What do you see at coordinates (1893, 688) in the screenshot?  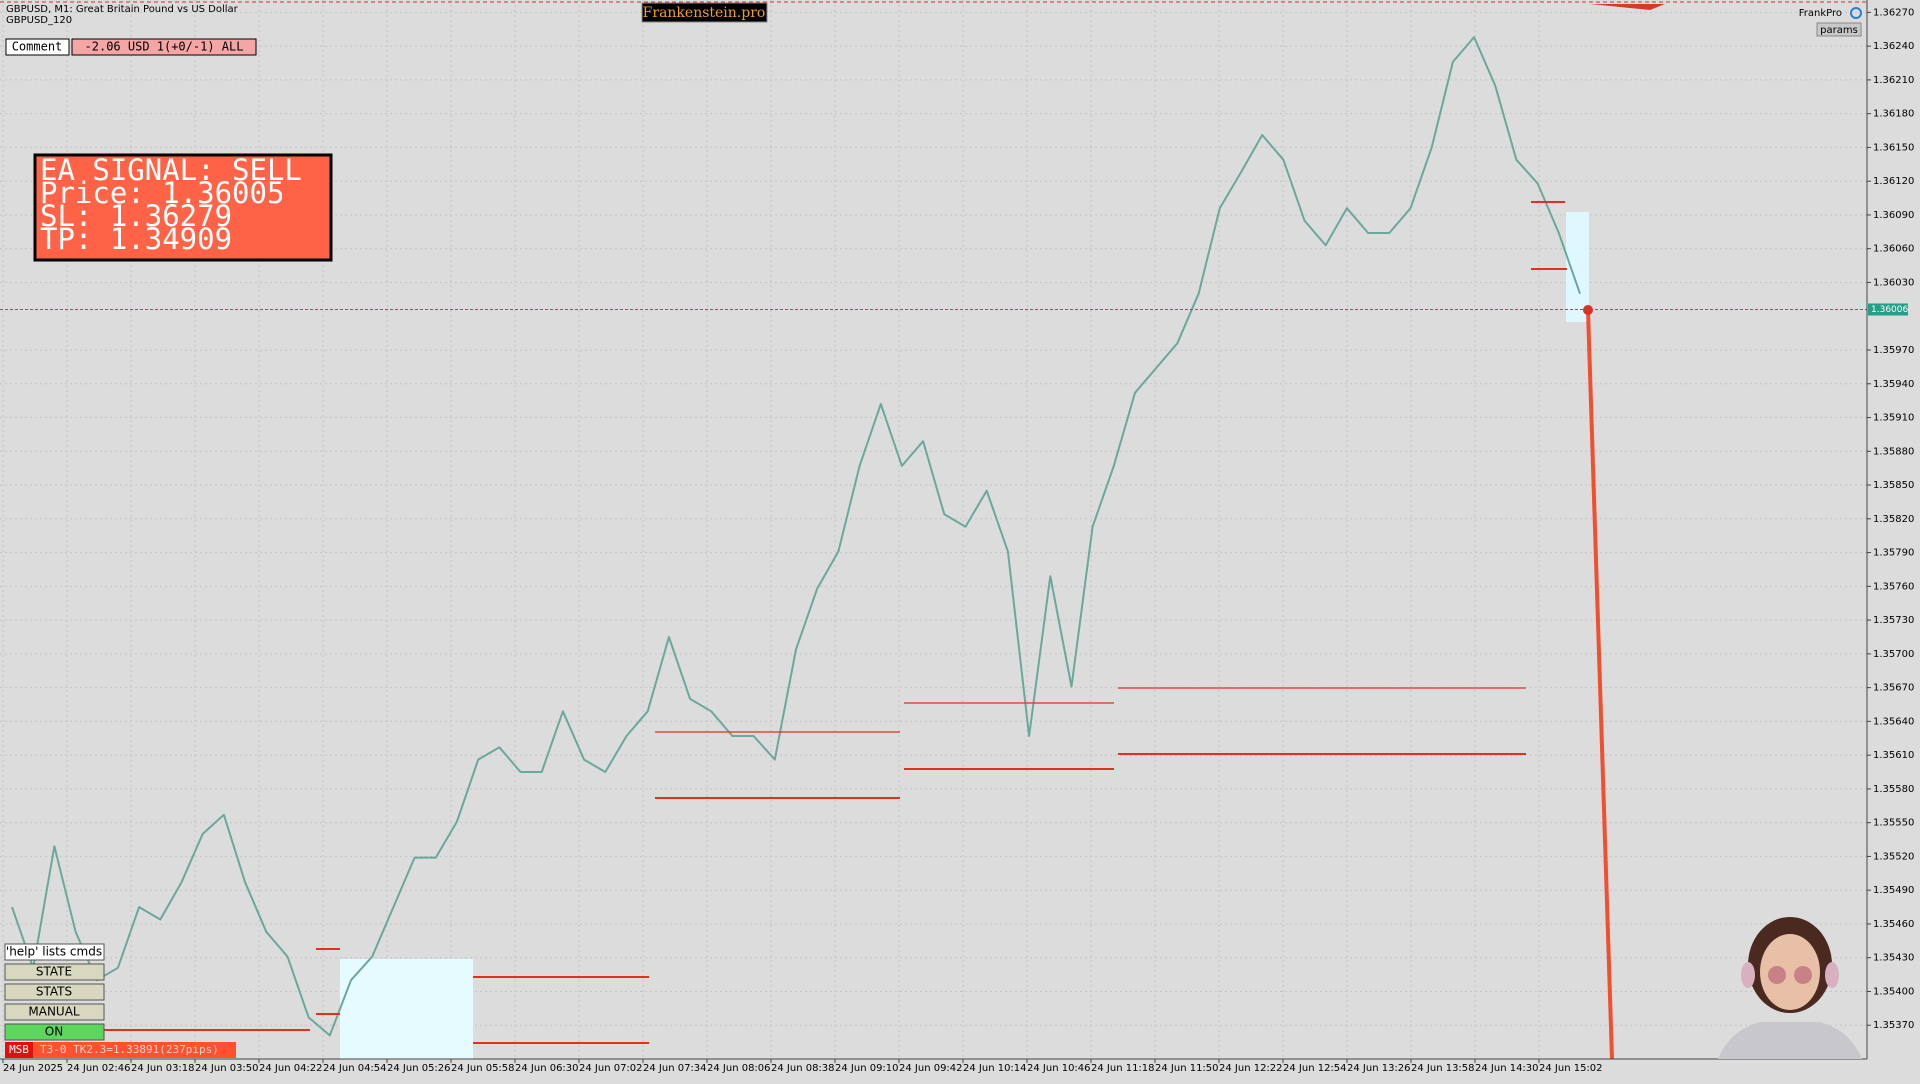 I see `y-tick-label: 1.35670` at bounding box center [1893, 688].